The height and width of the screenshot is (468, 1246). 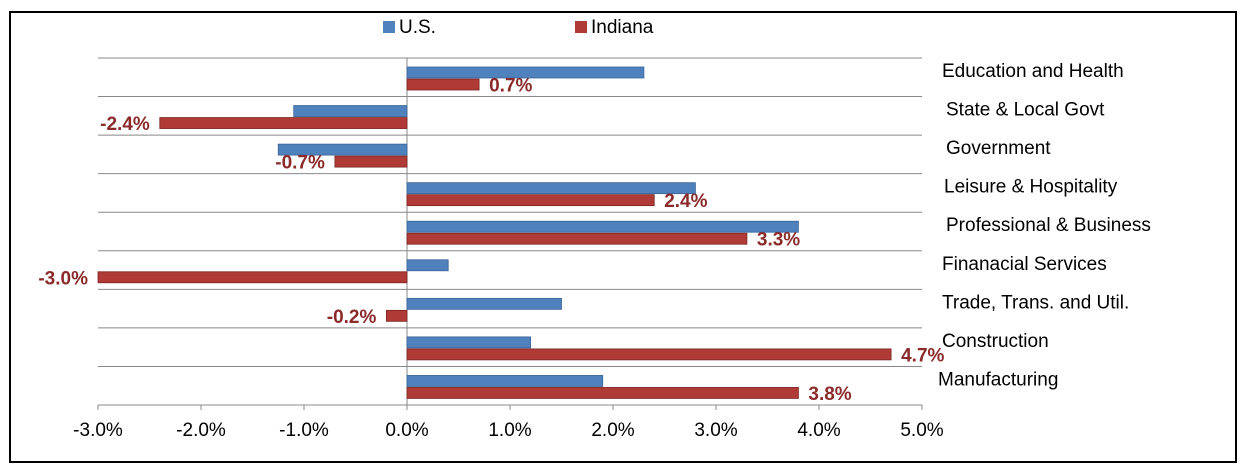 I want to click on data-label: 4.7%, so click(x=922, y=355).